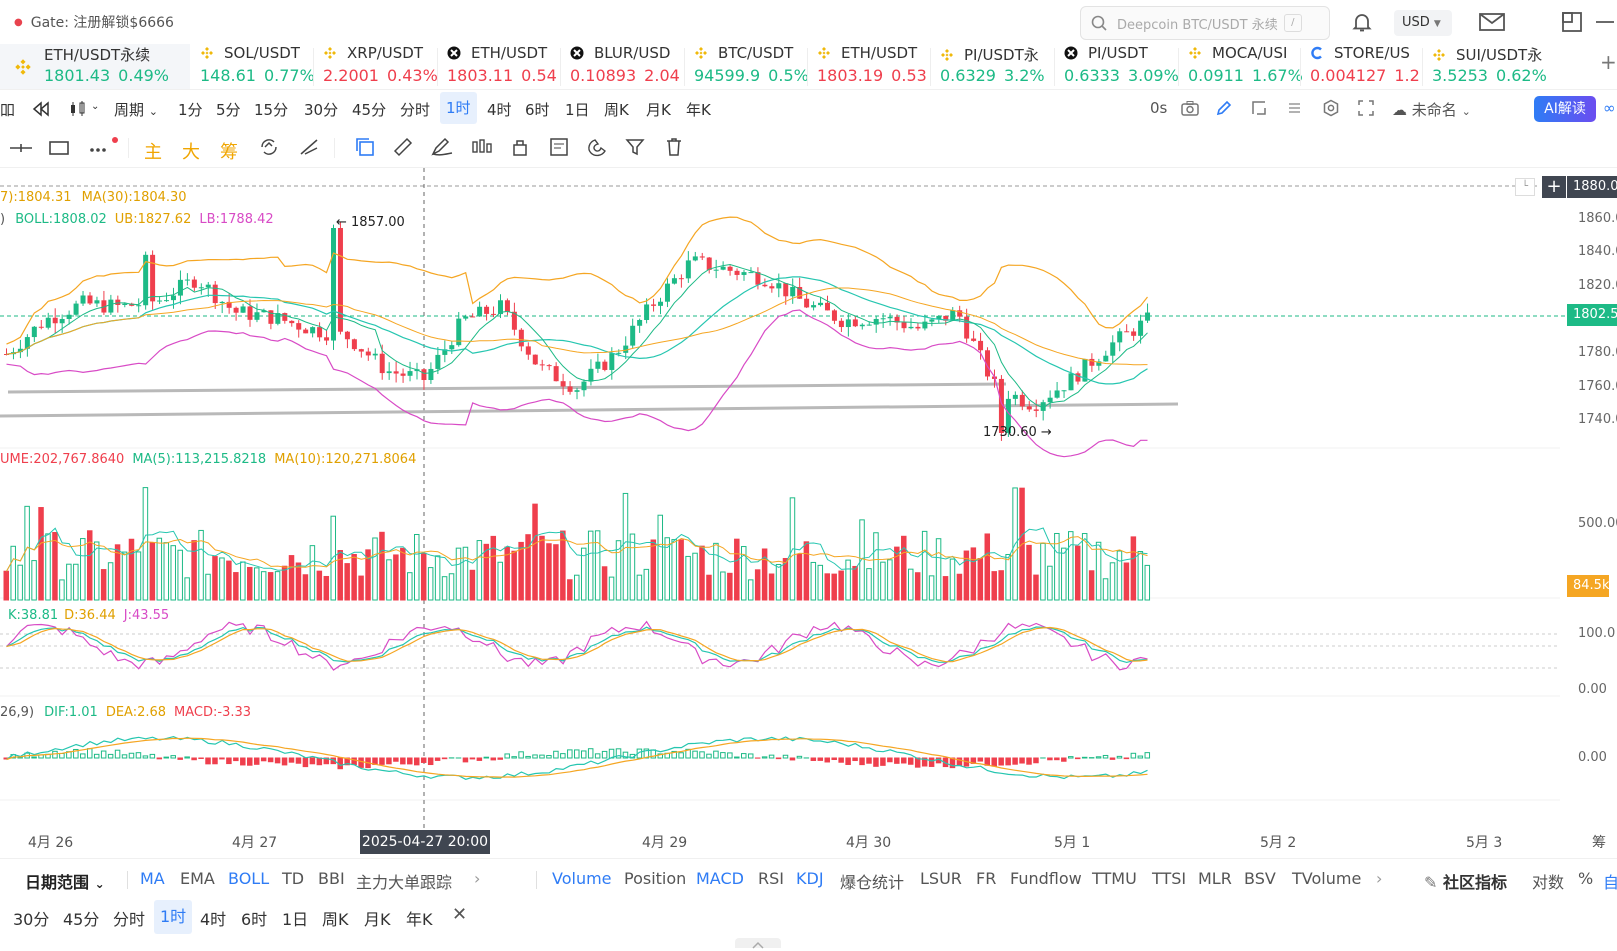  Describe the element at coordinates (1294, 108) in the screenshot. I see `list-icon` at that location.